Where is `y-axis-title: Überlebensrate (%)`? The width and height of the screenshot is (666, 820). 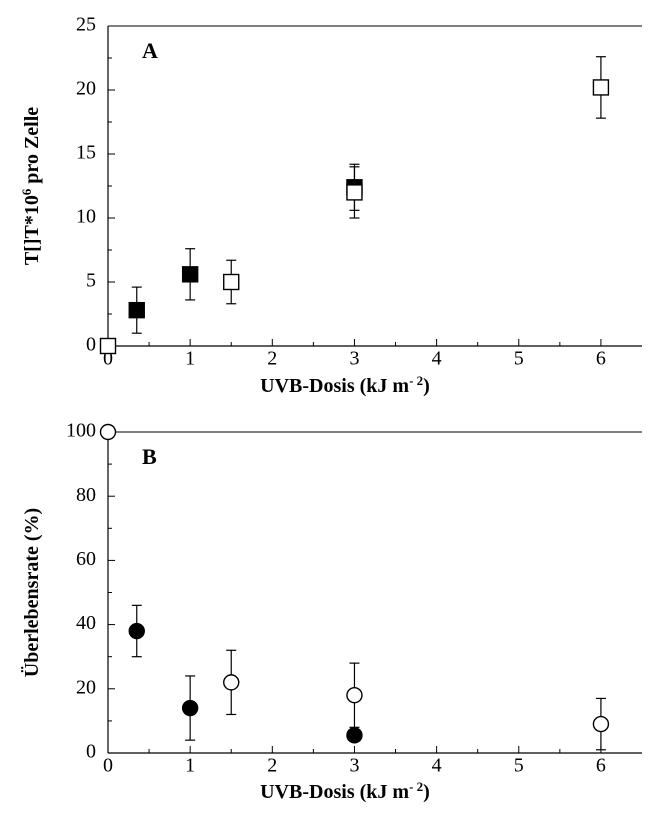
y-axis-title: Überlebensrate (%) is located at coordinates (31, 592).